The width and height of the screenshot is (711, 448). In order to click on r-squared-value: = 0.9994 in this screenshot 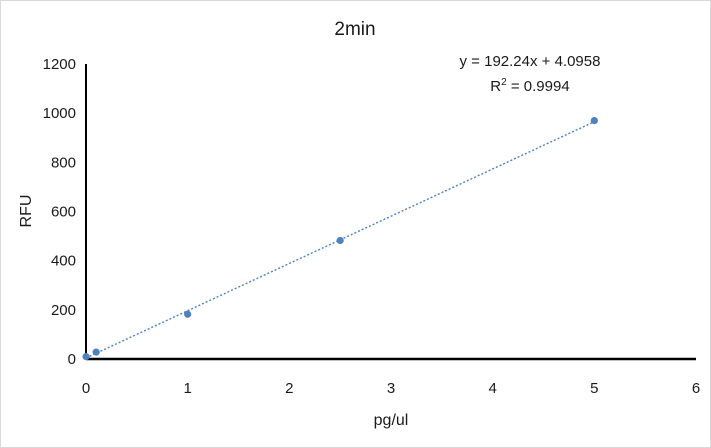, I will do `click(538, 86)`.